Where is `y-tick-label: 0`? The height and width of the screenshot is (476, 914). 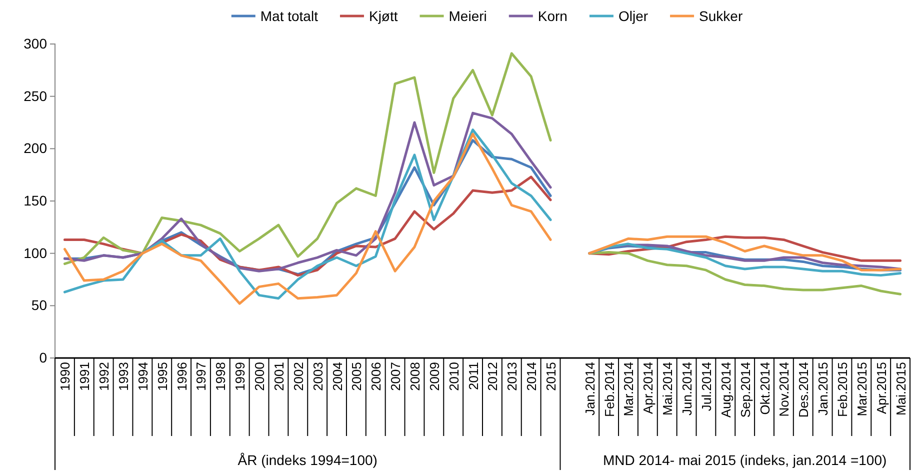 y-tick-label: 0 is located at coordinates (43, 357).